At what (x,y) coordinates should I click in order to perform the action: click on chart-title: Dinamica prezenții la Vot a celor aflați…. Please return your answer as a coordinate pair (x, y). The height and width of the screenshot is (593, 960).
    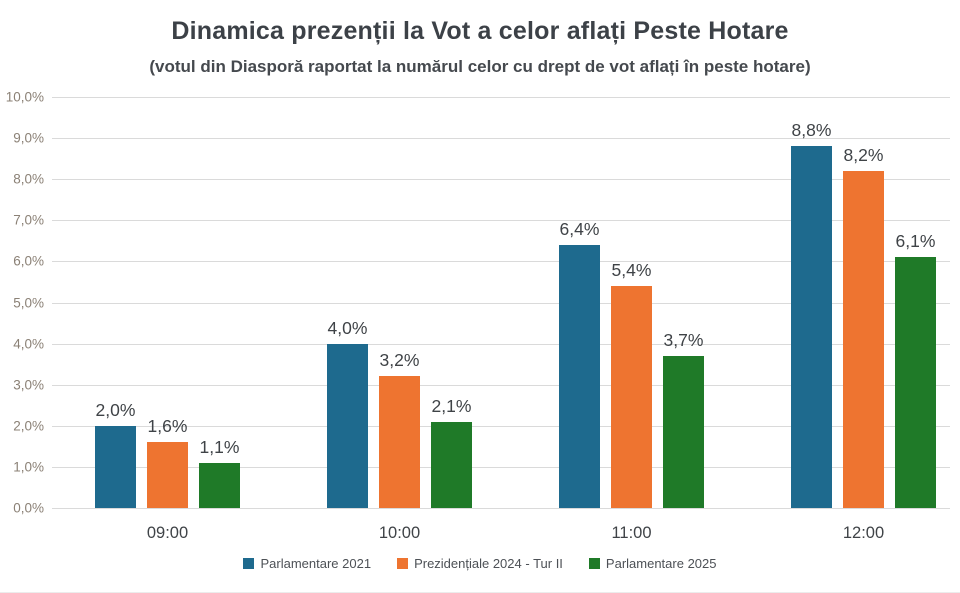
    Looking at the image, I should click on (480, 31).